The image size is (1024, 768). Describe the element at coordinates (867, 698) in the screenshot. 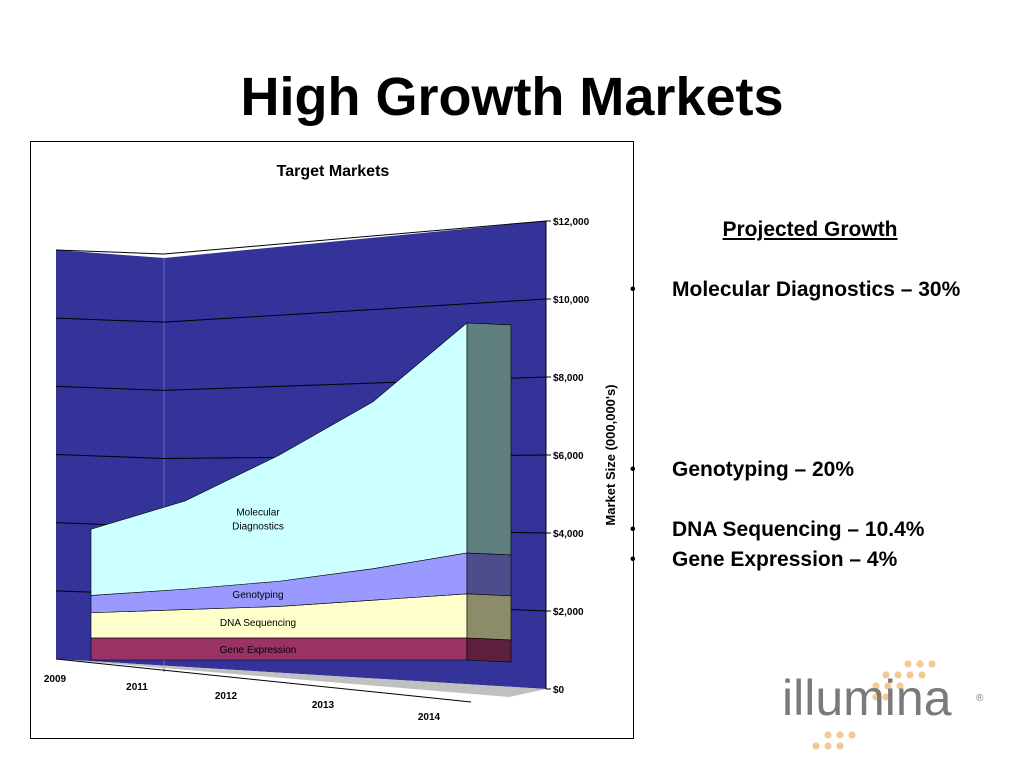

I see `logo-wordmark: illumina` at that location.